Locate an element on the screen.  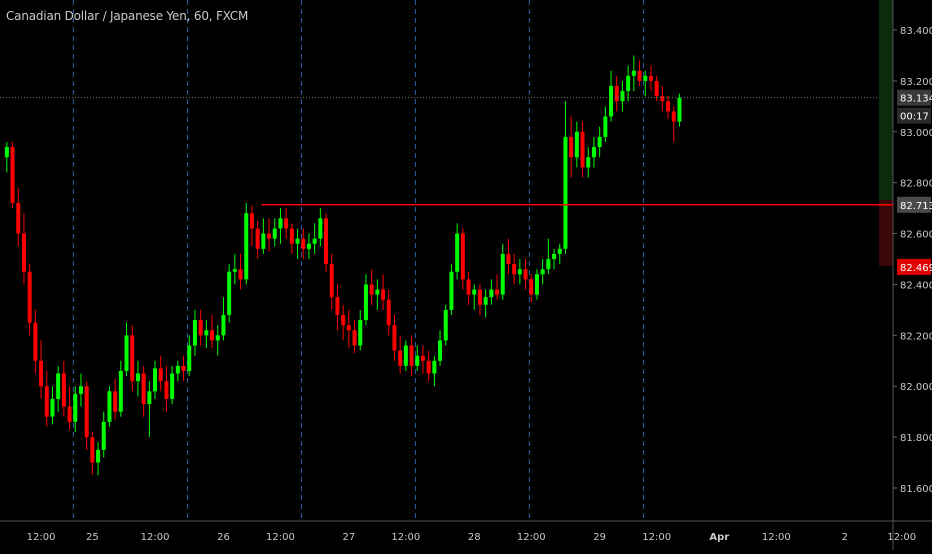
x-tick-label: 29 is located at coordinates (599, 537).